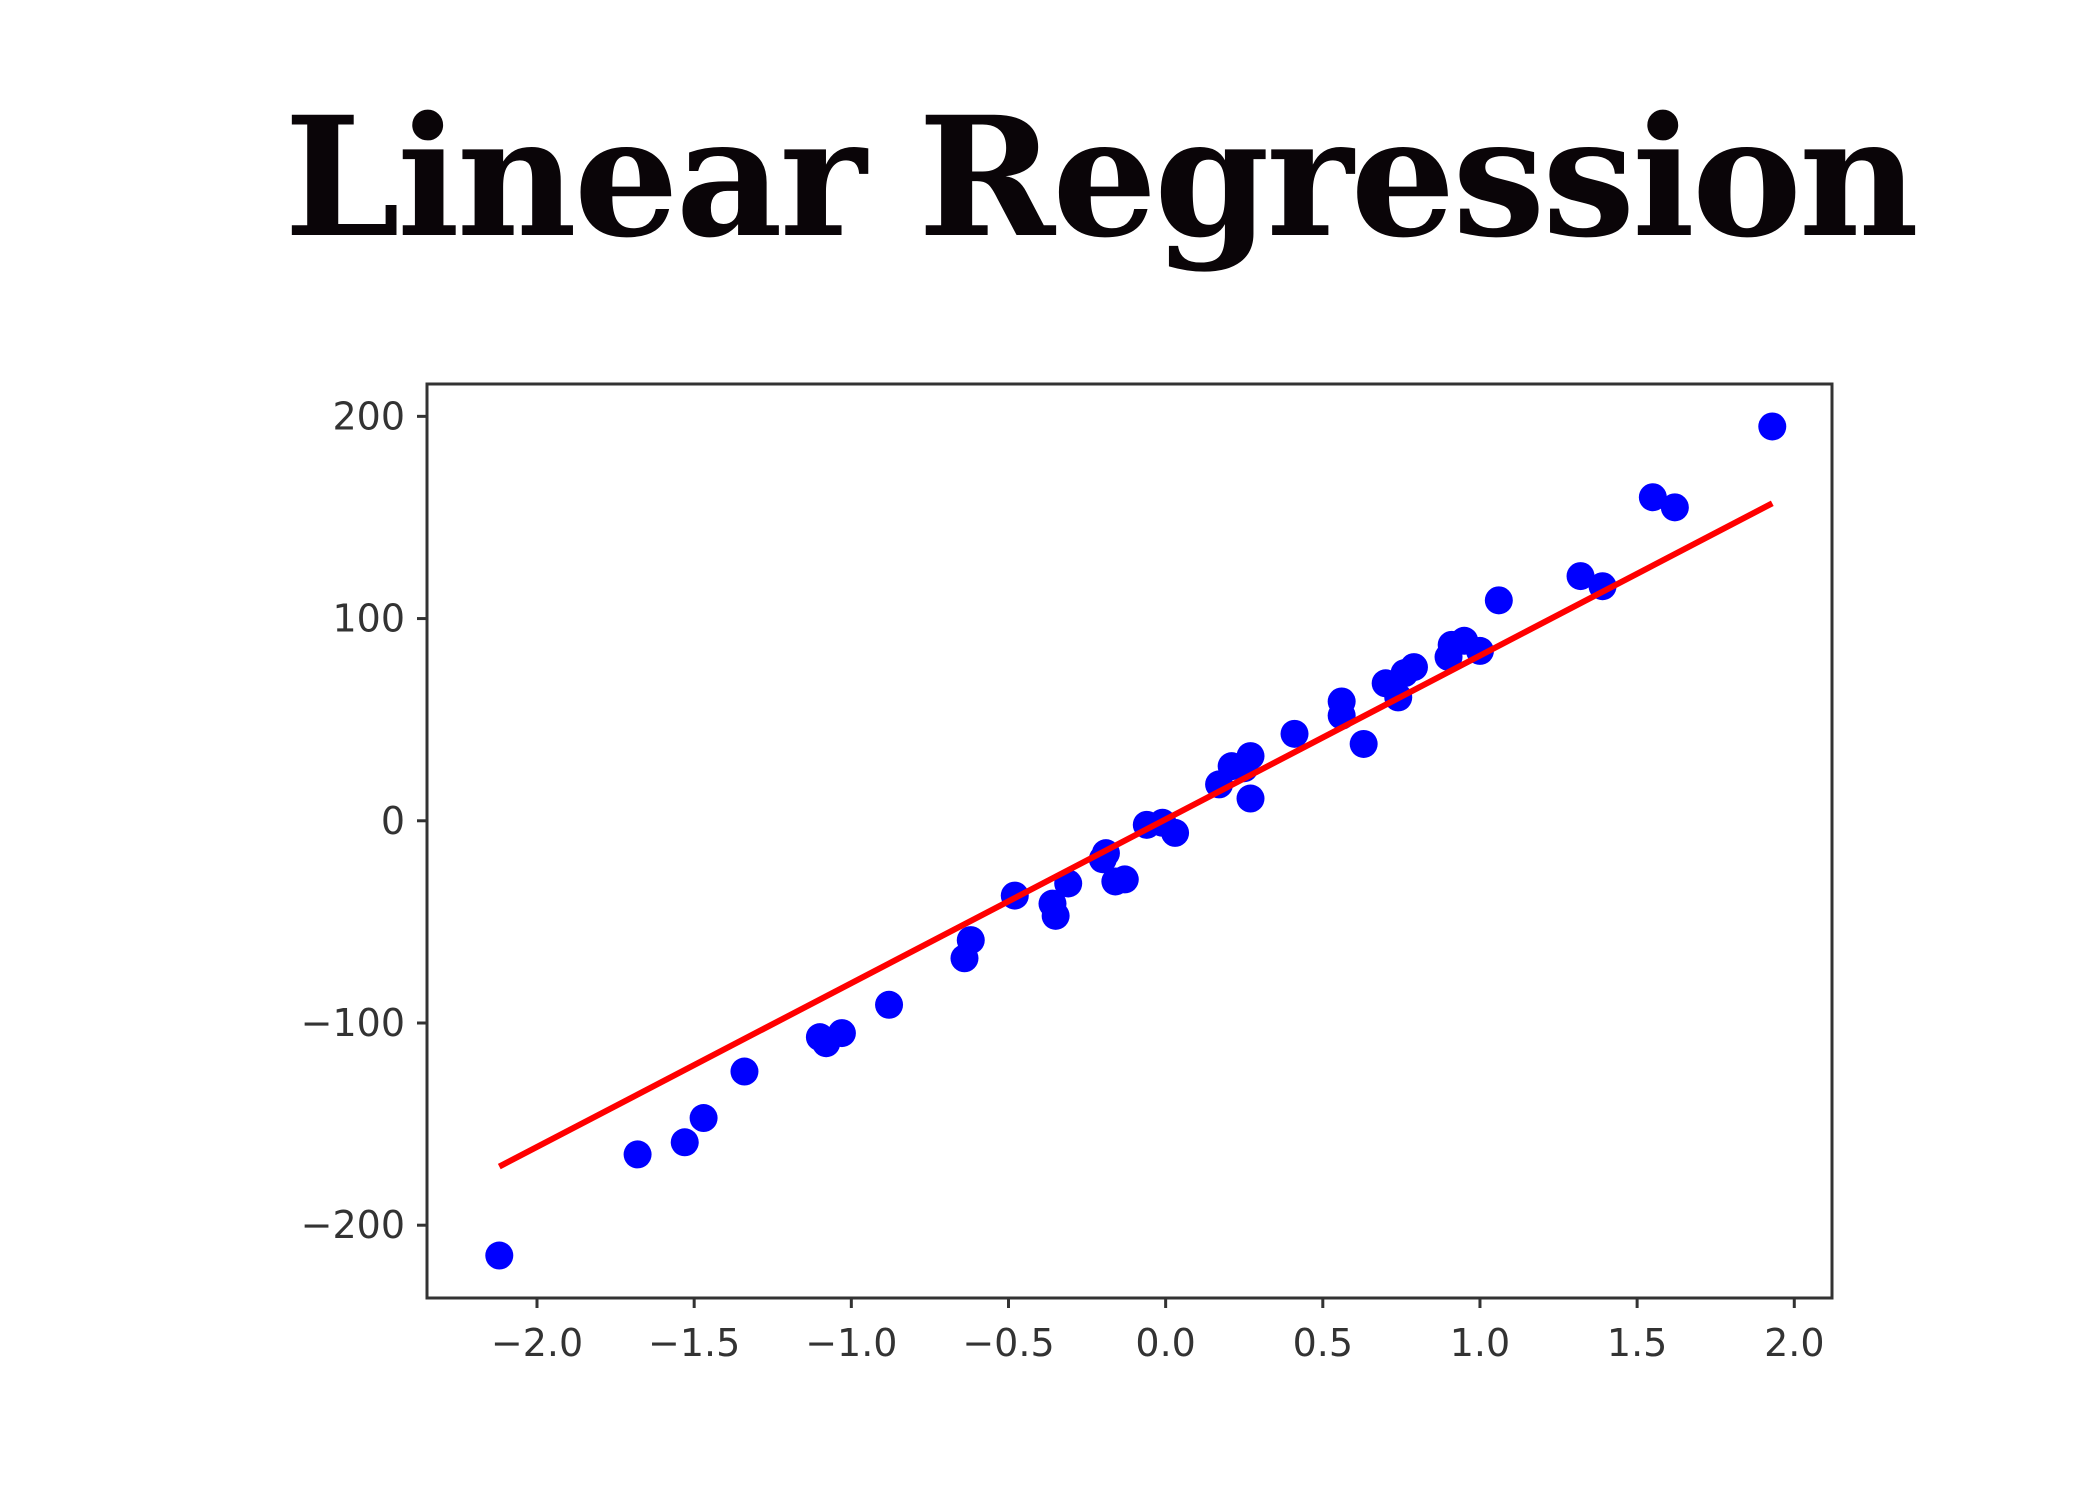 The width and height of the screenshot is (2100, 1500). I want to click on y-tick-label: 200, so click(368, 416).